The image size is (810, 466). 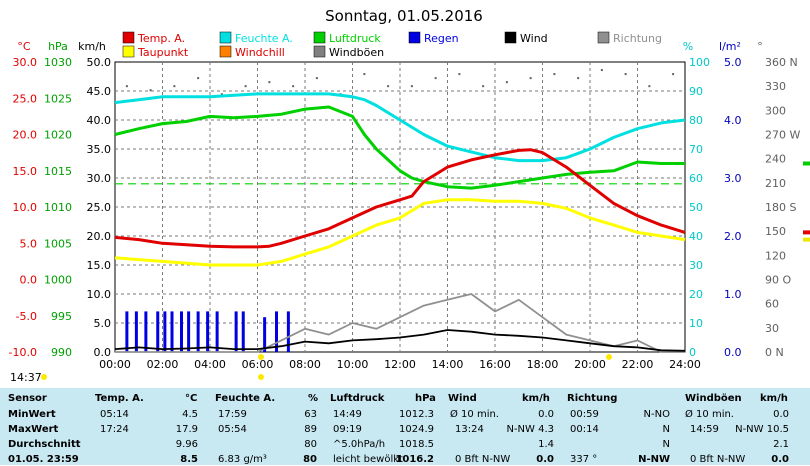 I want to click on stats-row-label: Durchschnitt, so click(x=44, y=444).